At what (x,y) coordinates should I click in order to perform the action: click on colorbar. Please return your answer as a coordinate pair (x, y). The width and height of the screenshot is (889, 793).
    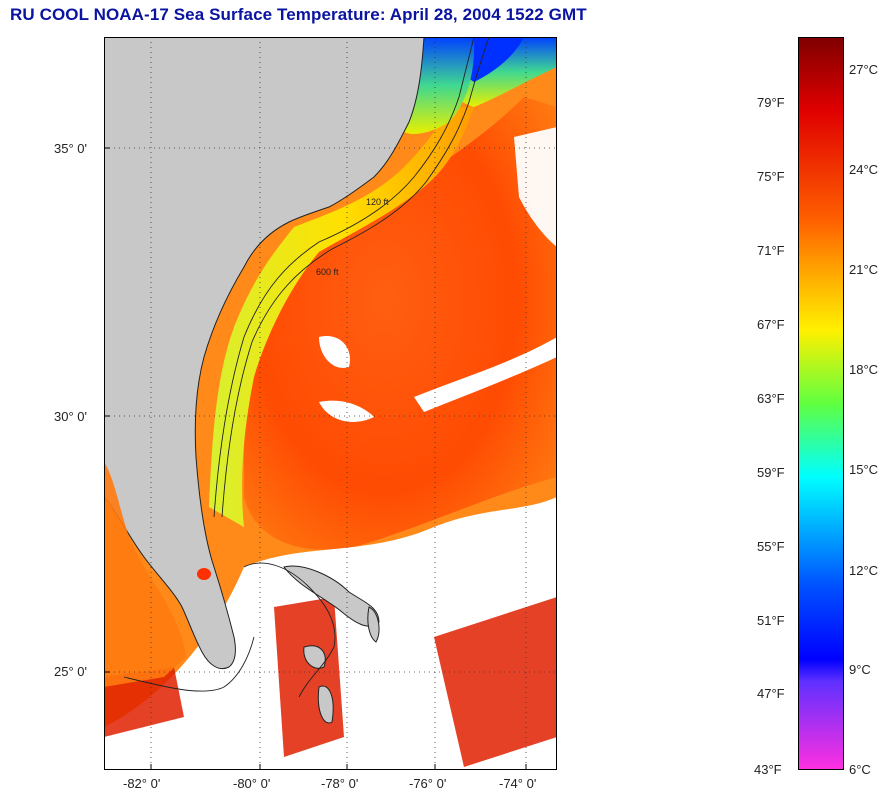
    Looking at the image, I should click on (821, 403).